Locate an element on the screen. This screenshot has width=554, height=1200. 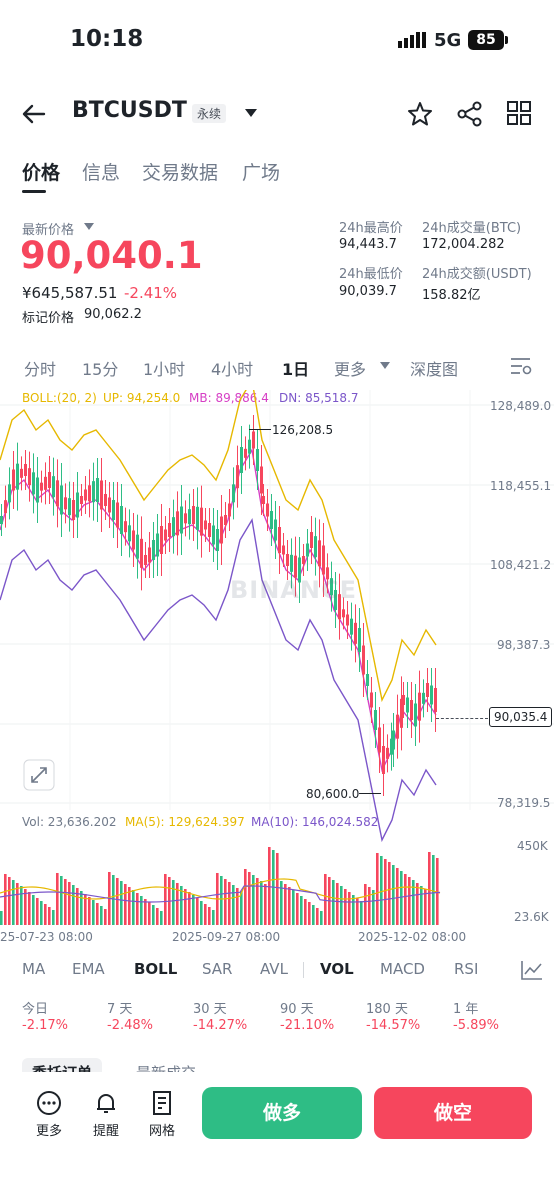
low-24h-label: 24h最低价 is located at coordinates (371, 274).